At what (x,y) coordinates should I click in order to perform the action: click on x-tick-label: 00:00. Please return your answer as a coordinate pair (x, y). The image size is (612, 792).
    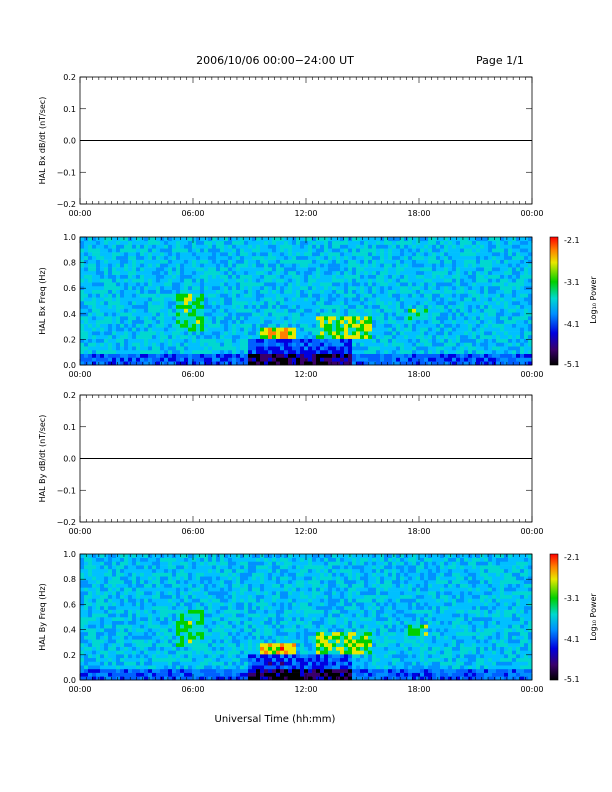
    Looking at the image, I should click on (79, 213).